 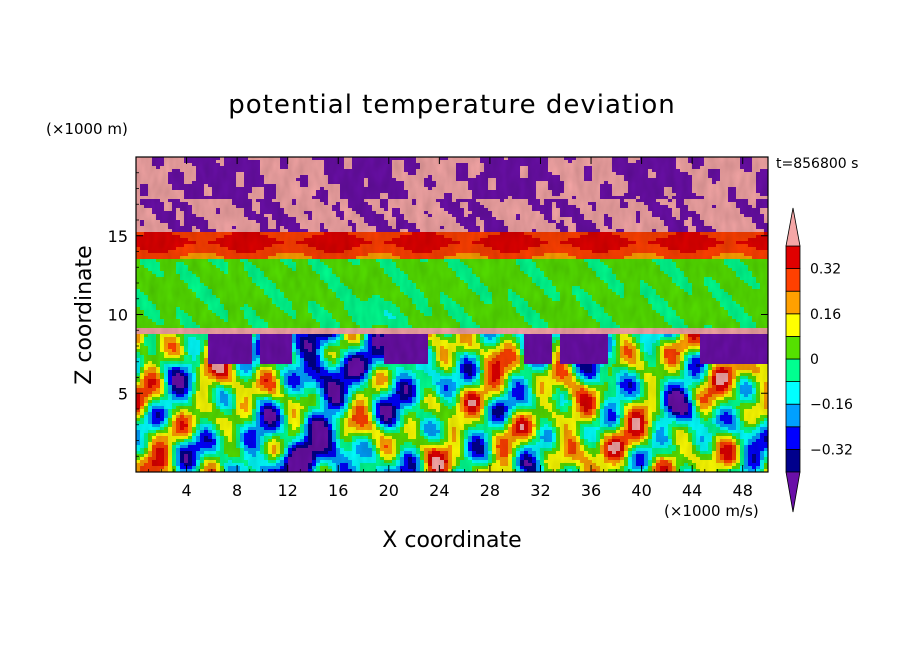 What do you see at coordinates (87, 129) in the screenshot?
I see `y-axis-unit: (×1000 m)` at bounding box center [87, 129].